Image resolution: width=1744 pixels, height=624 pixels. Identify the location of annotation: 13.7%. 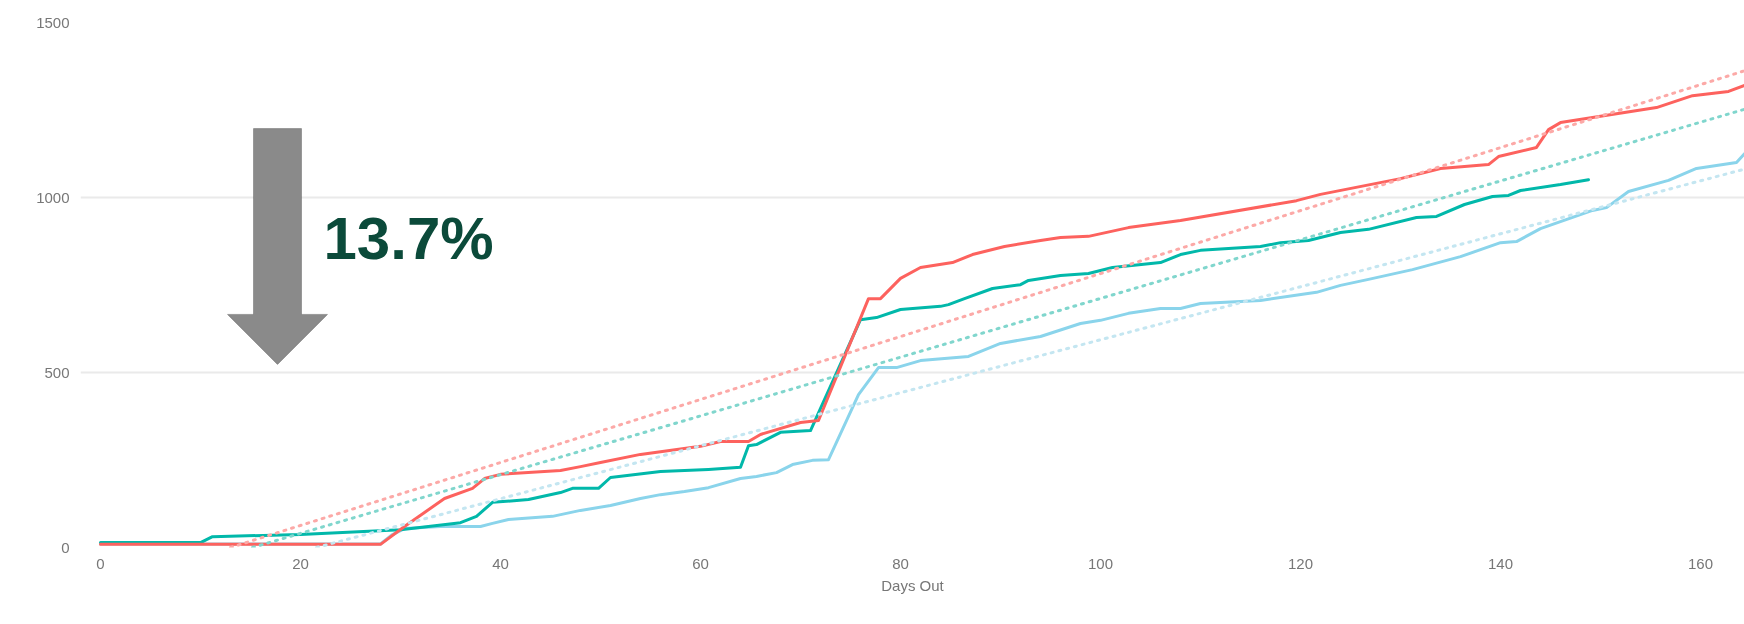
(408, 239).